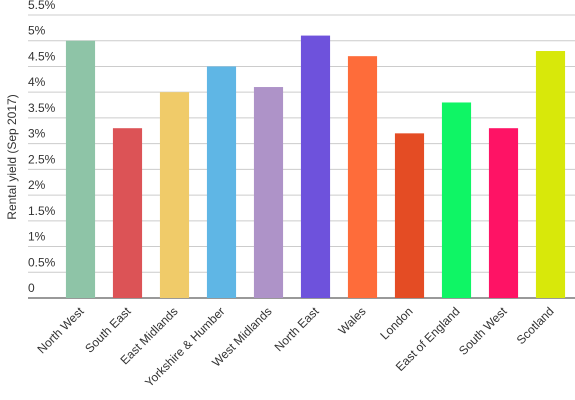  I want to click on y-tick-label: 1.5%, so click(42, 211).